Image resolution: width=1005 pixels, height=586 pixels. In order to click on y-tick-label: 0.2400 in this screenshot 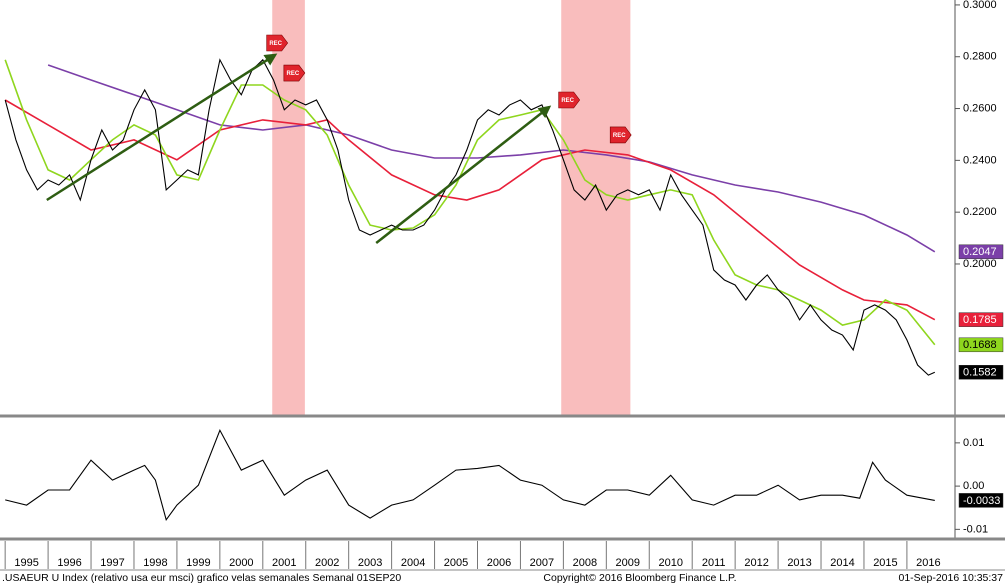, I will do `click(980, 160)`.